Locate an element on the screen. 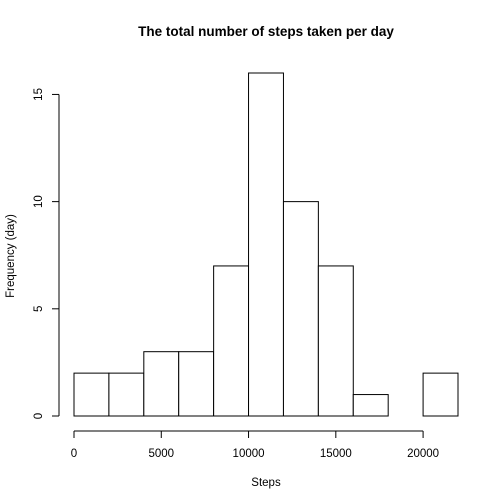 Image resolution: width=504 pixels, height=504 pixels. y-tick-label: 15 is located at coordinates (39, 94).